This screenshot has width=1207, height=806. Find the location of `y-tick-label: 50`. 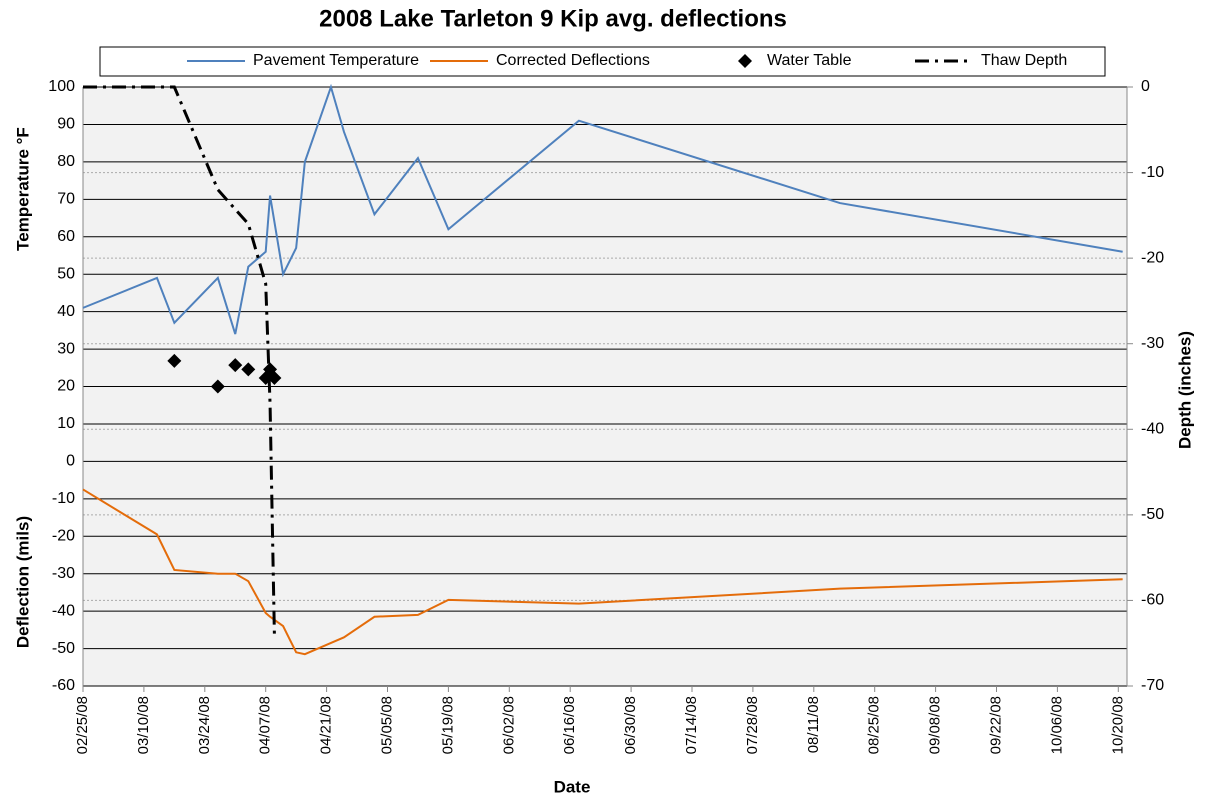

y-tick-label: 50 is located at coordinates (66, 273).